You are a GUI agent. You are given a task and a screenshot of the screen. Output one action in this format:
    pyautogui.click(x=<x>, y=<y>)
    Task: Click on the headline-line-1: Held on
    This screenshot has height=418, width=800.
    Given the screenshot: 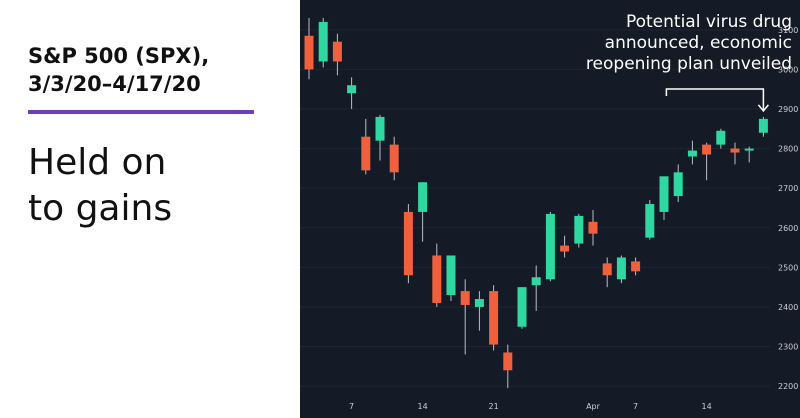 What is the action you would take?
    pyautogui.click(x=97, y=162)
    